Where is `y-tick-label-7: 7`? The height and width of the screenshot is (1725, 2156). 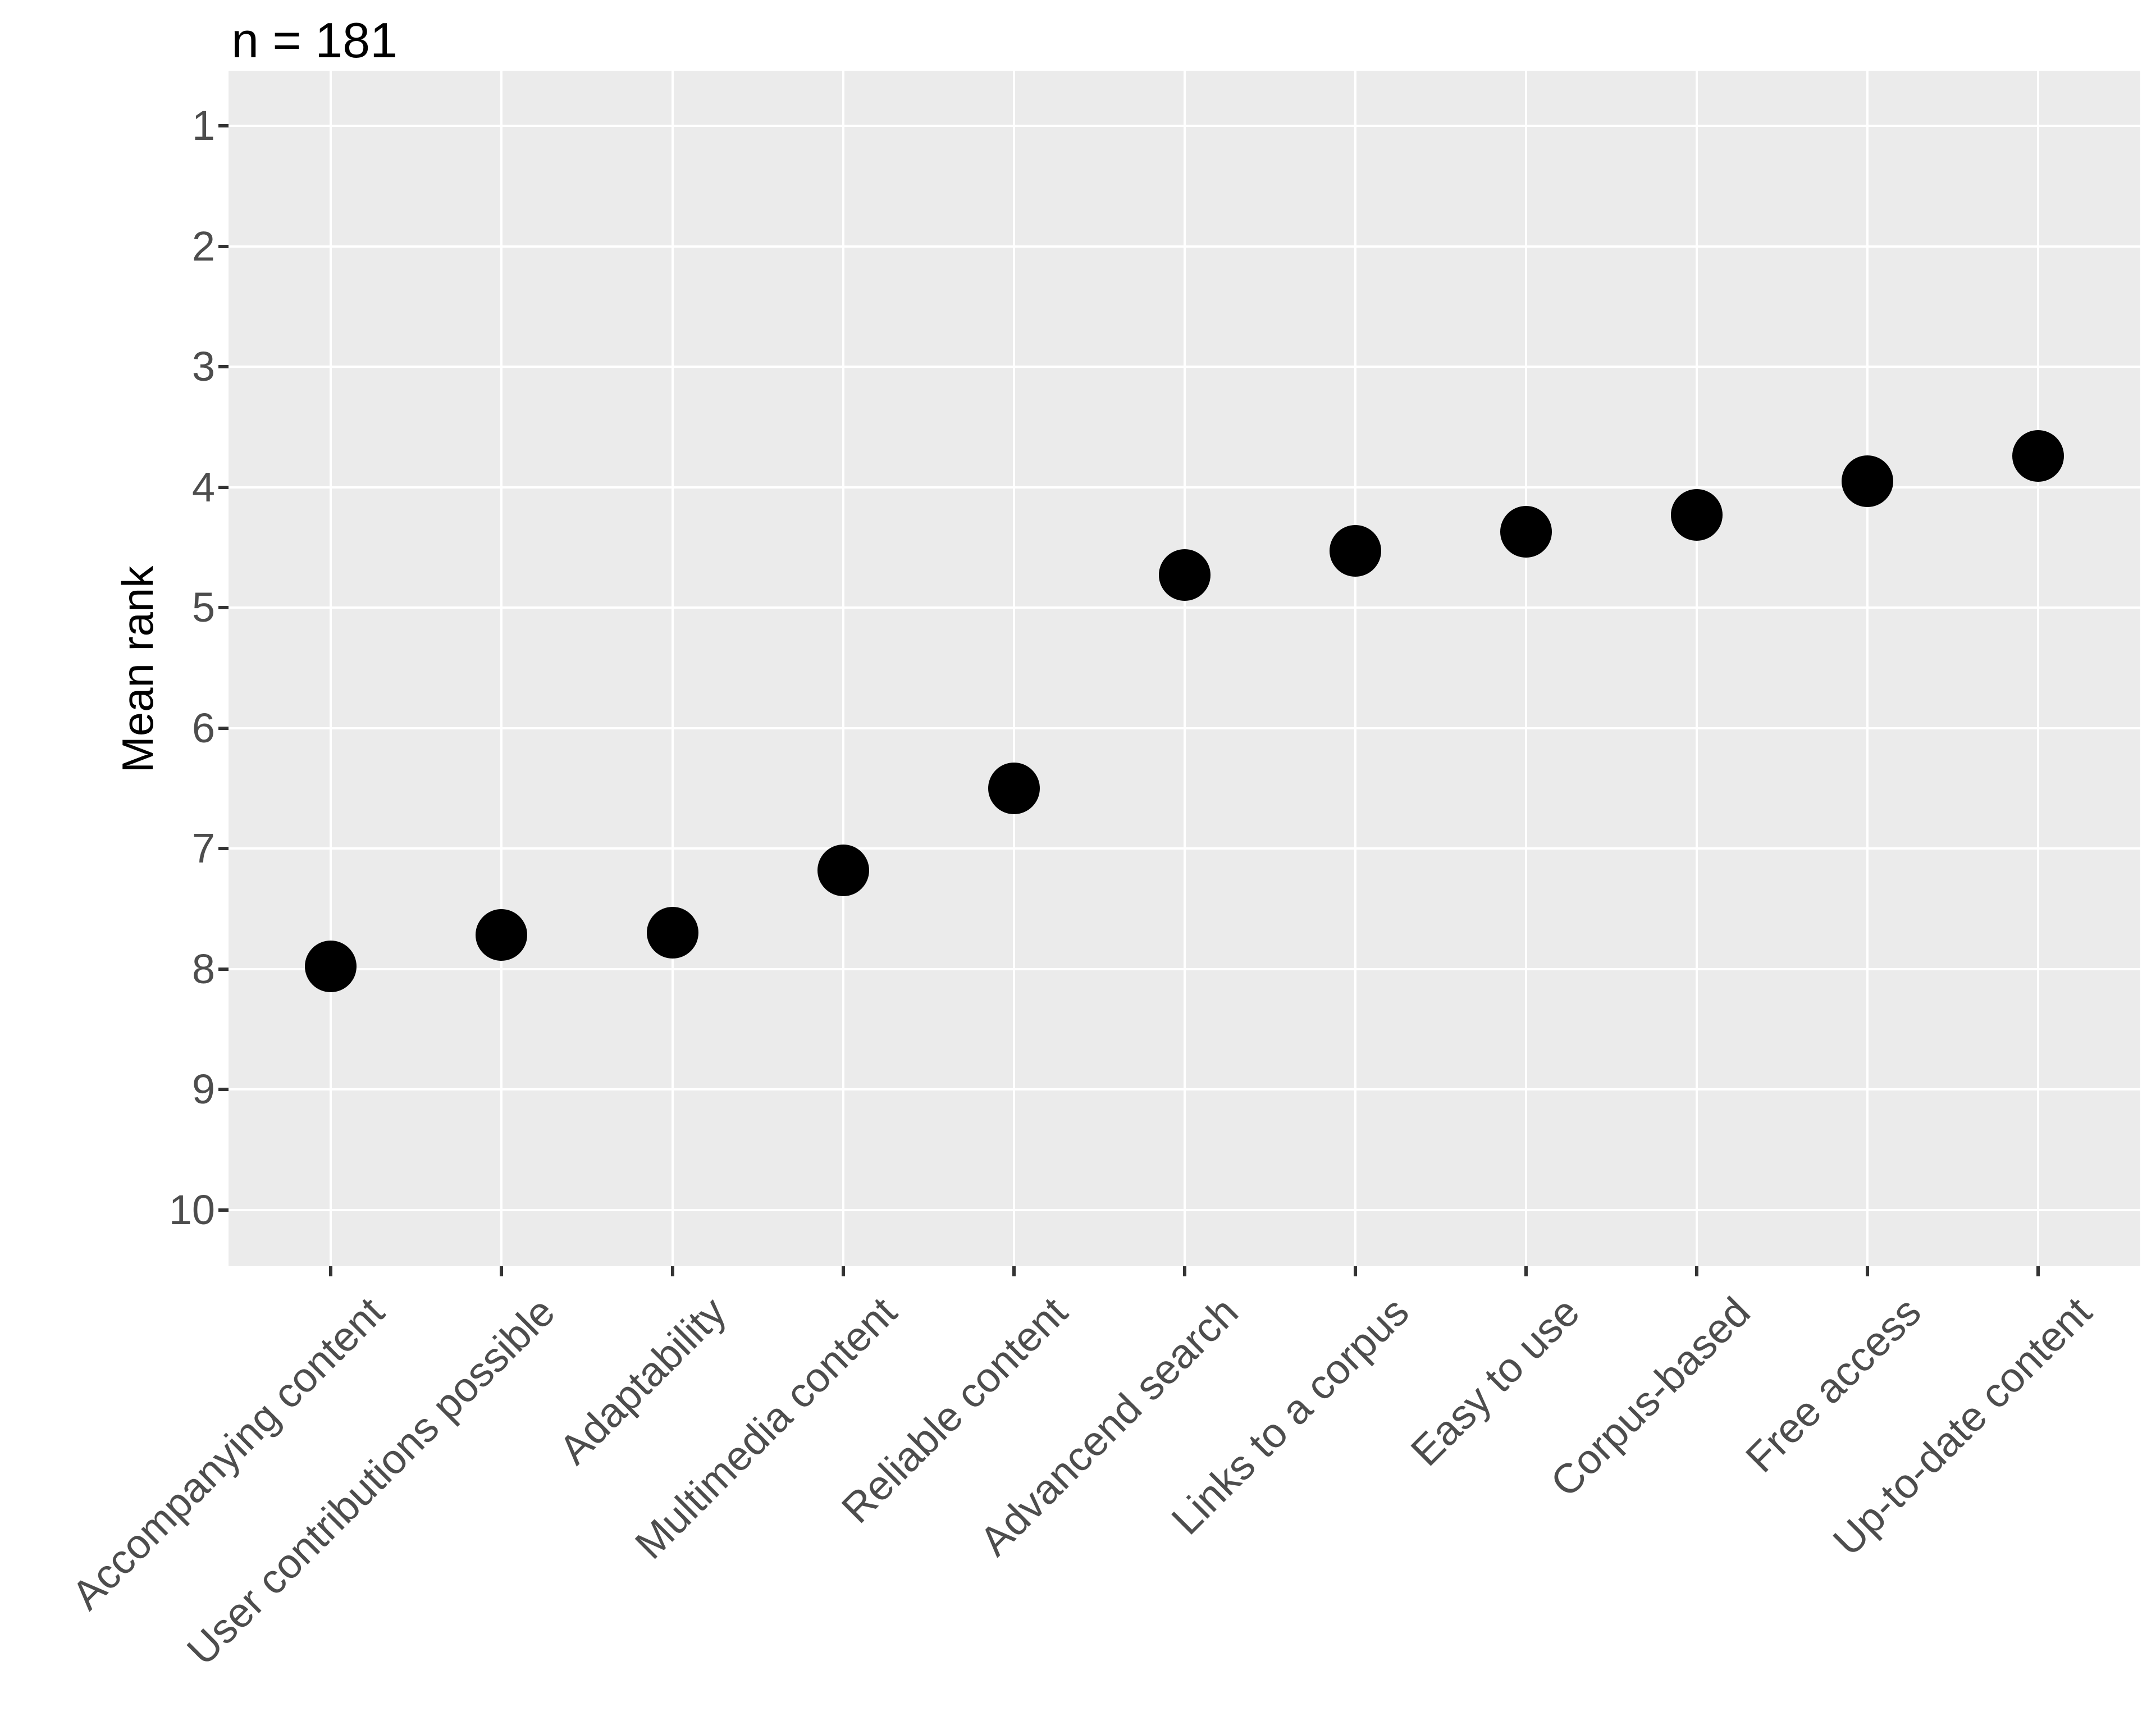 y-tick-label-7: 7 is located at coordinates (203, 848).